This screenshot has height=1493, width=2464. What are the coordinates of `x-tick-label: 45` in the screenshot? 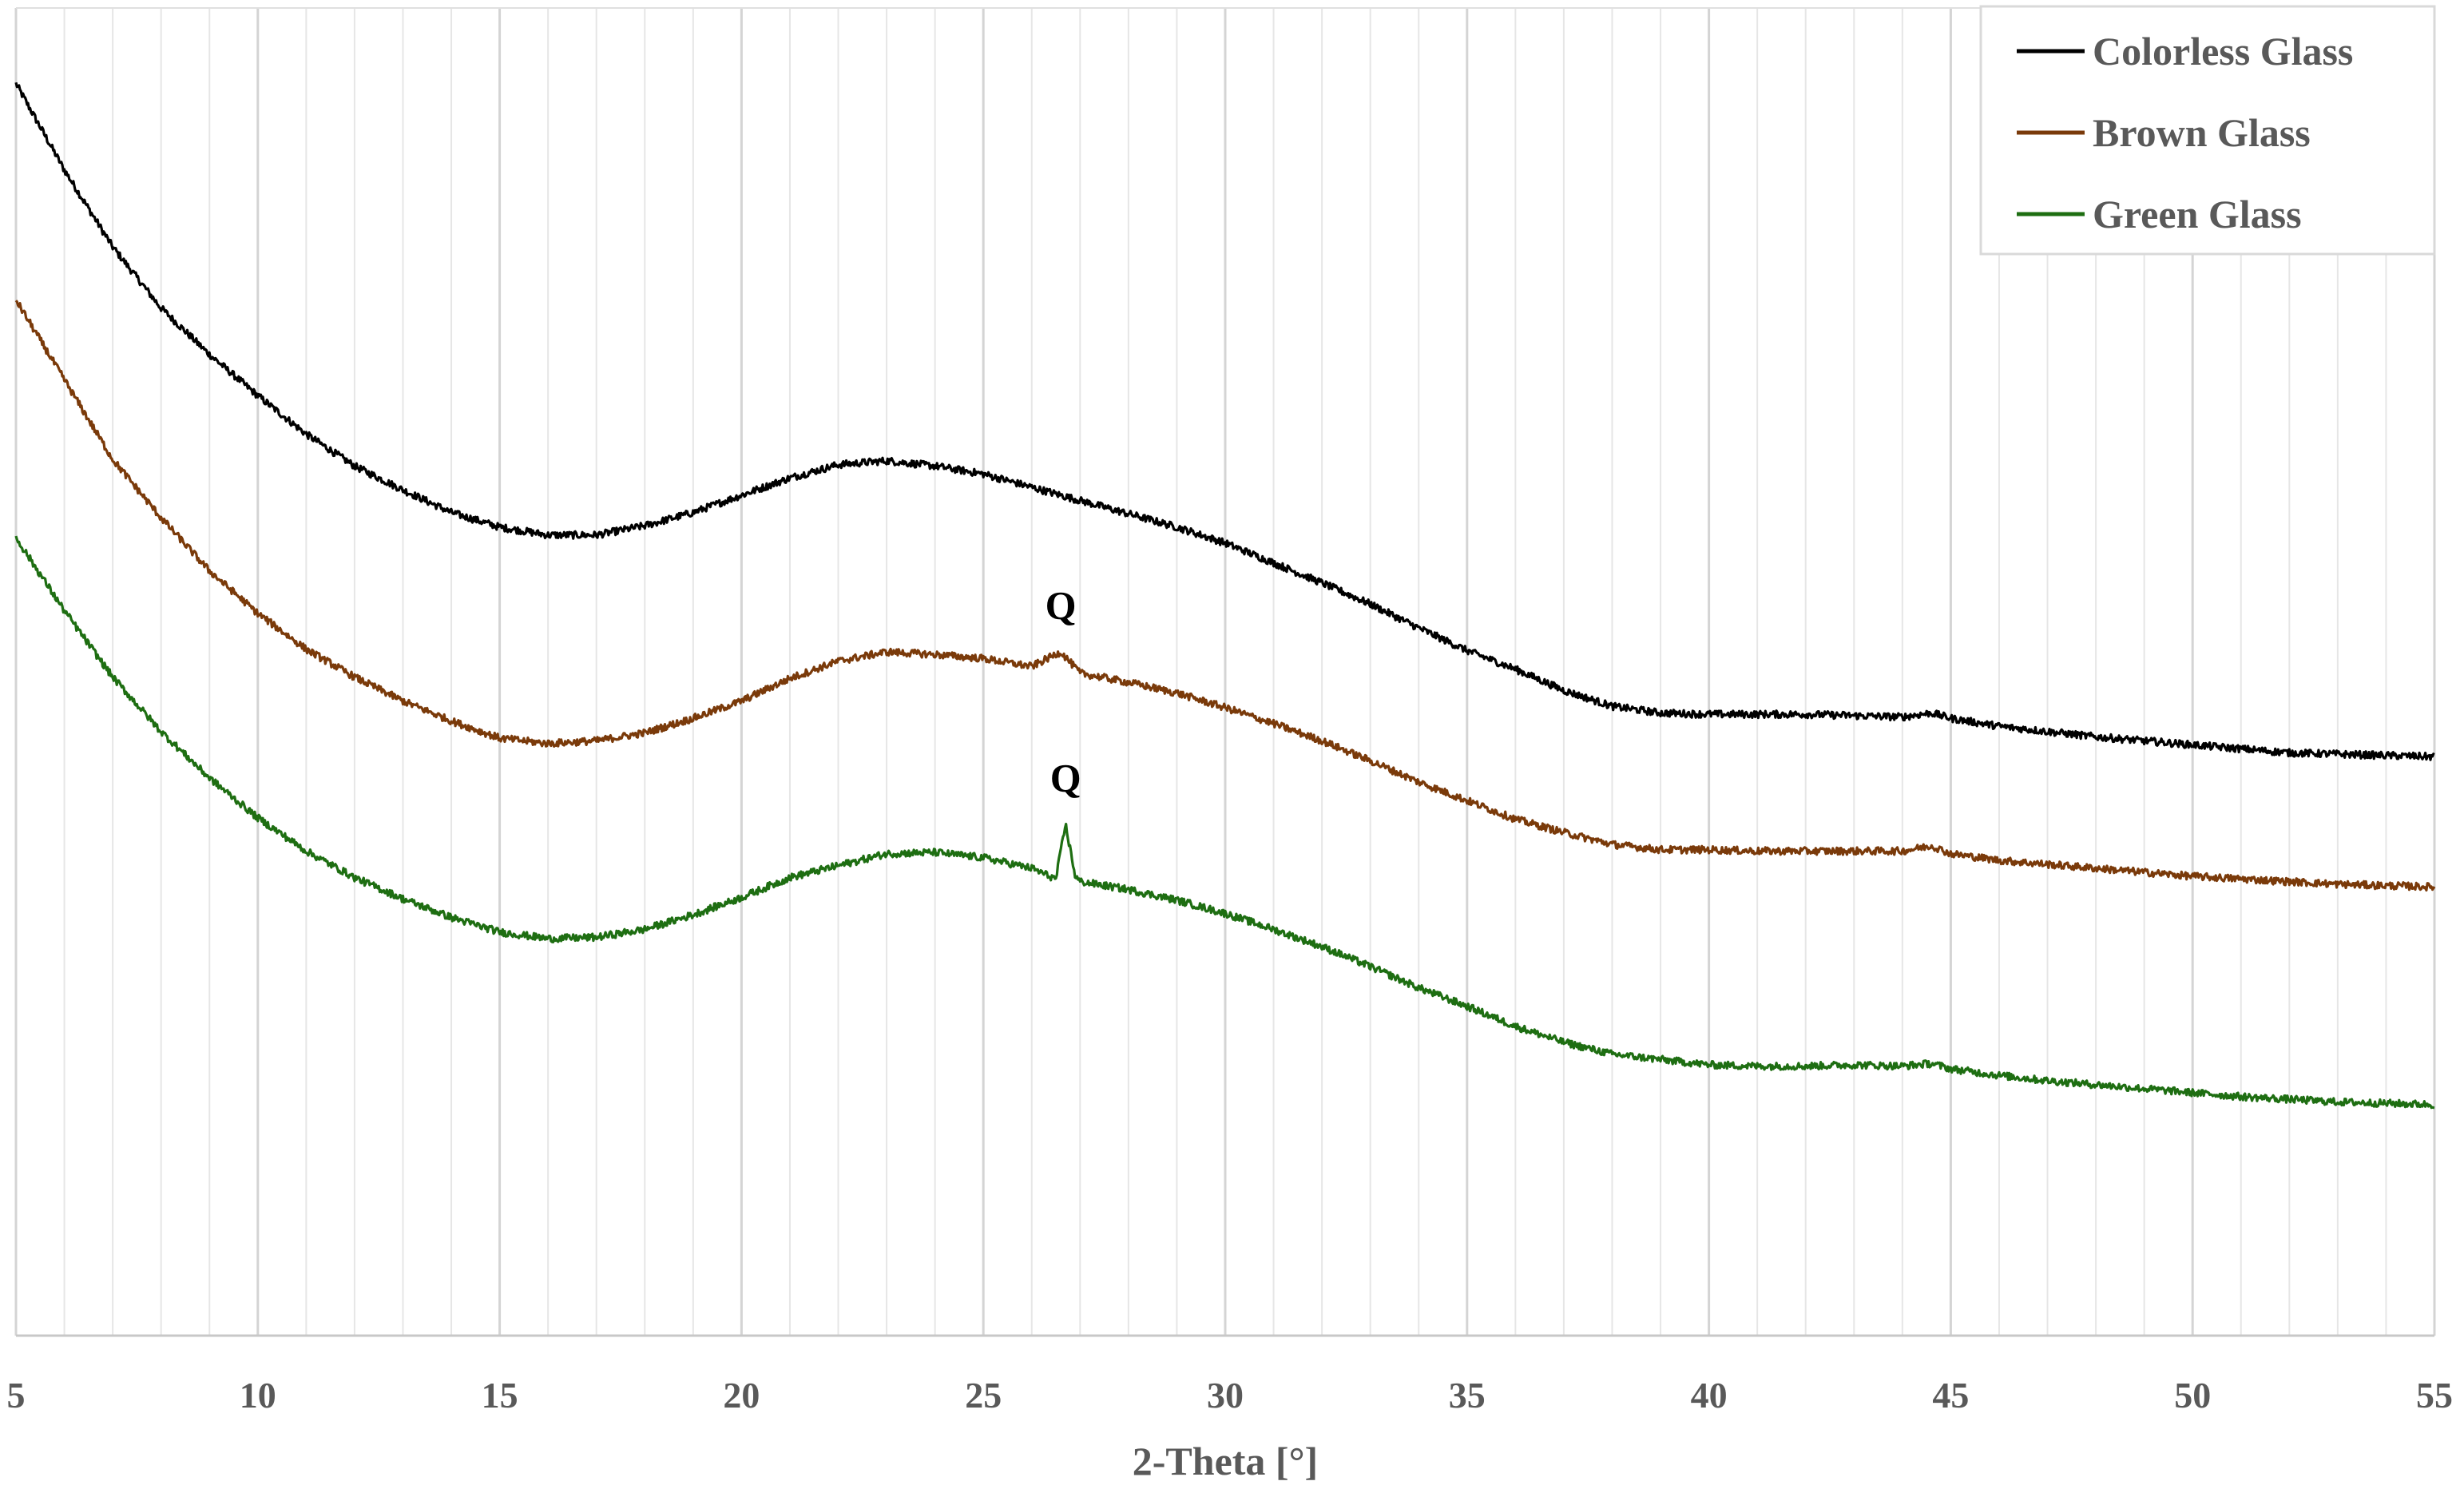 It's located at (1950, 1395).